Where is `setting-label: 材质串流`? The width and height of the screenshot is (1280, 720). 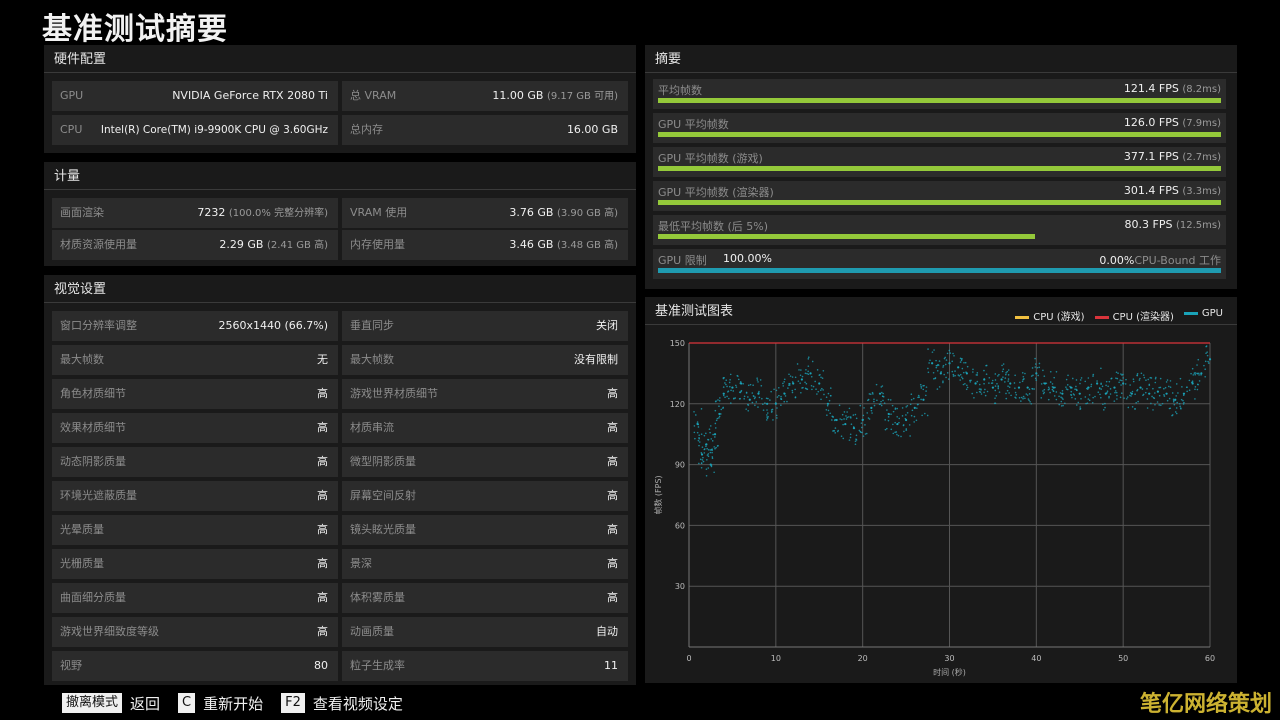
setting-label: 材质串流 is located at coordinates (372, 427).